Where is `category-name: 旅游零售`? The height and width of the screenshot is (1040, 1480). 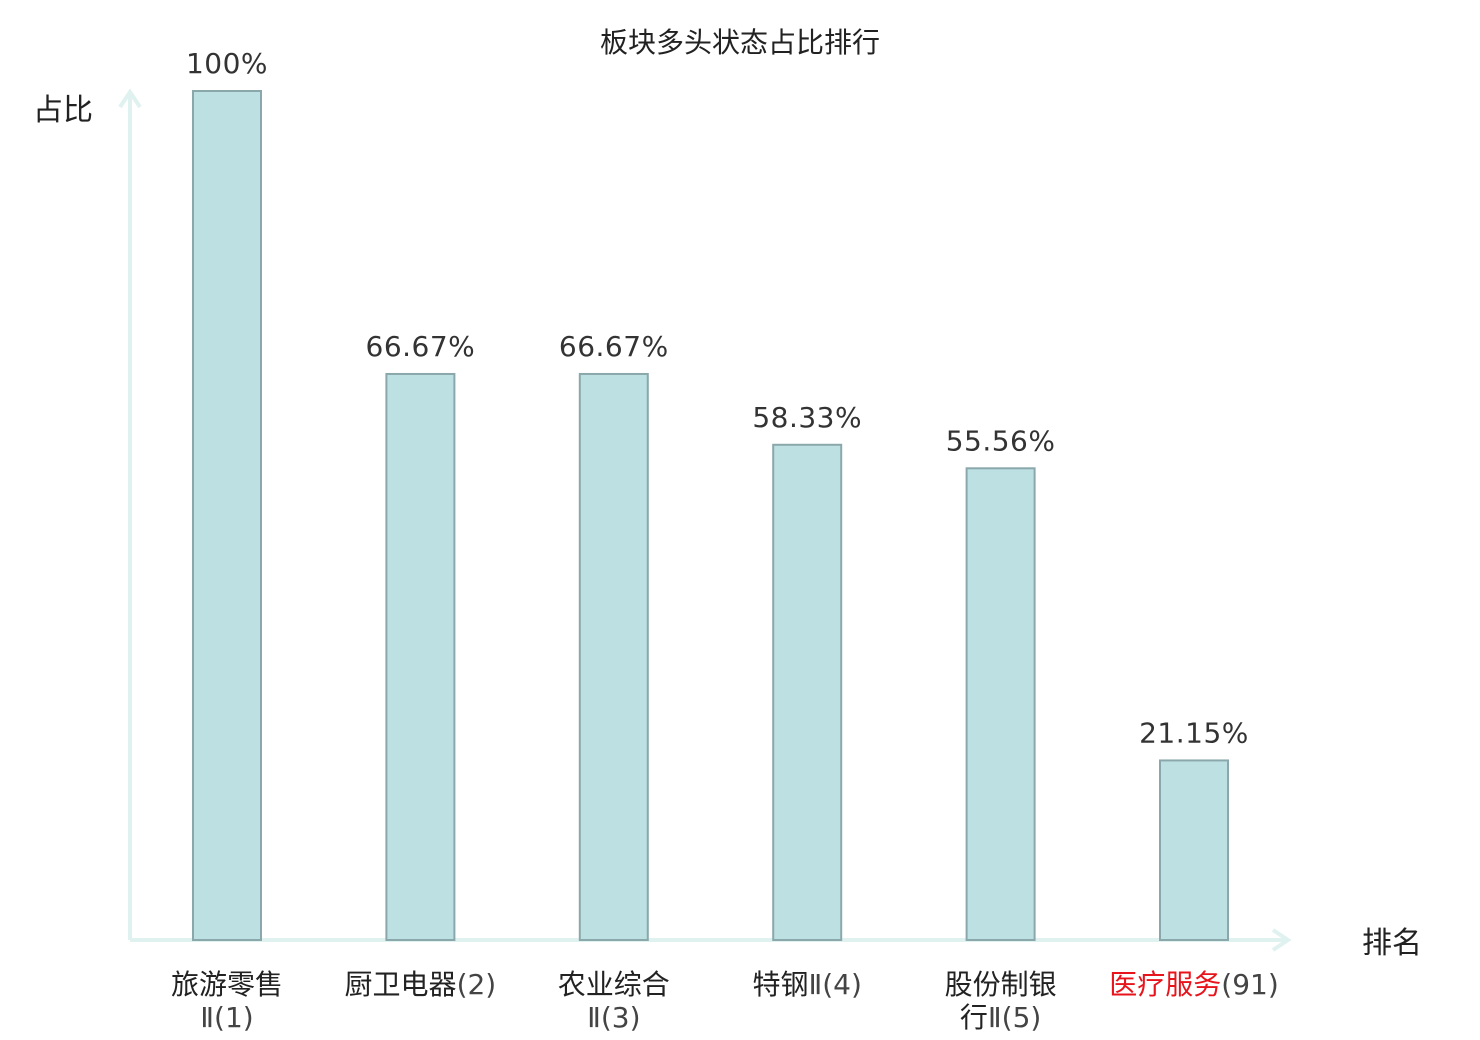
category-name: 旅游零售 is located at coordinates (227, 984).